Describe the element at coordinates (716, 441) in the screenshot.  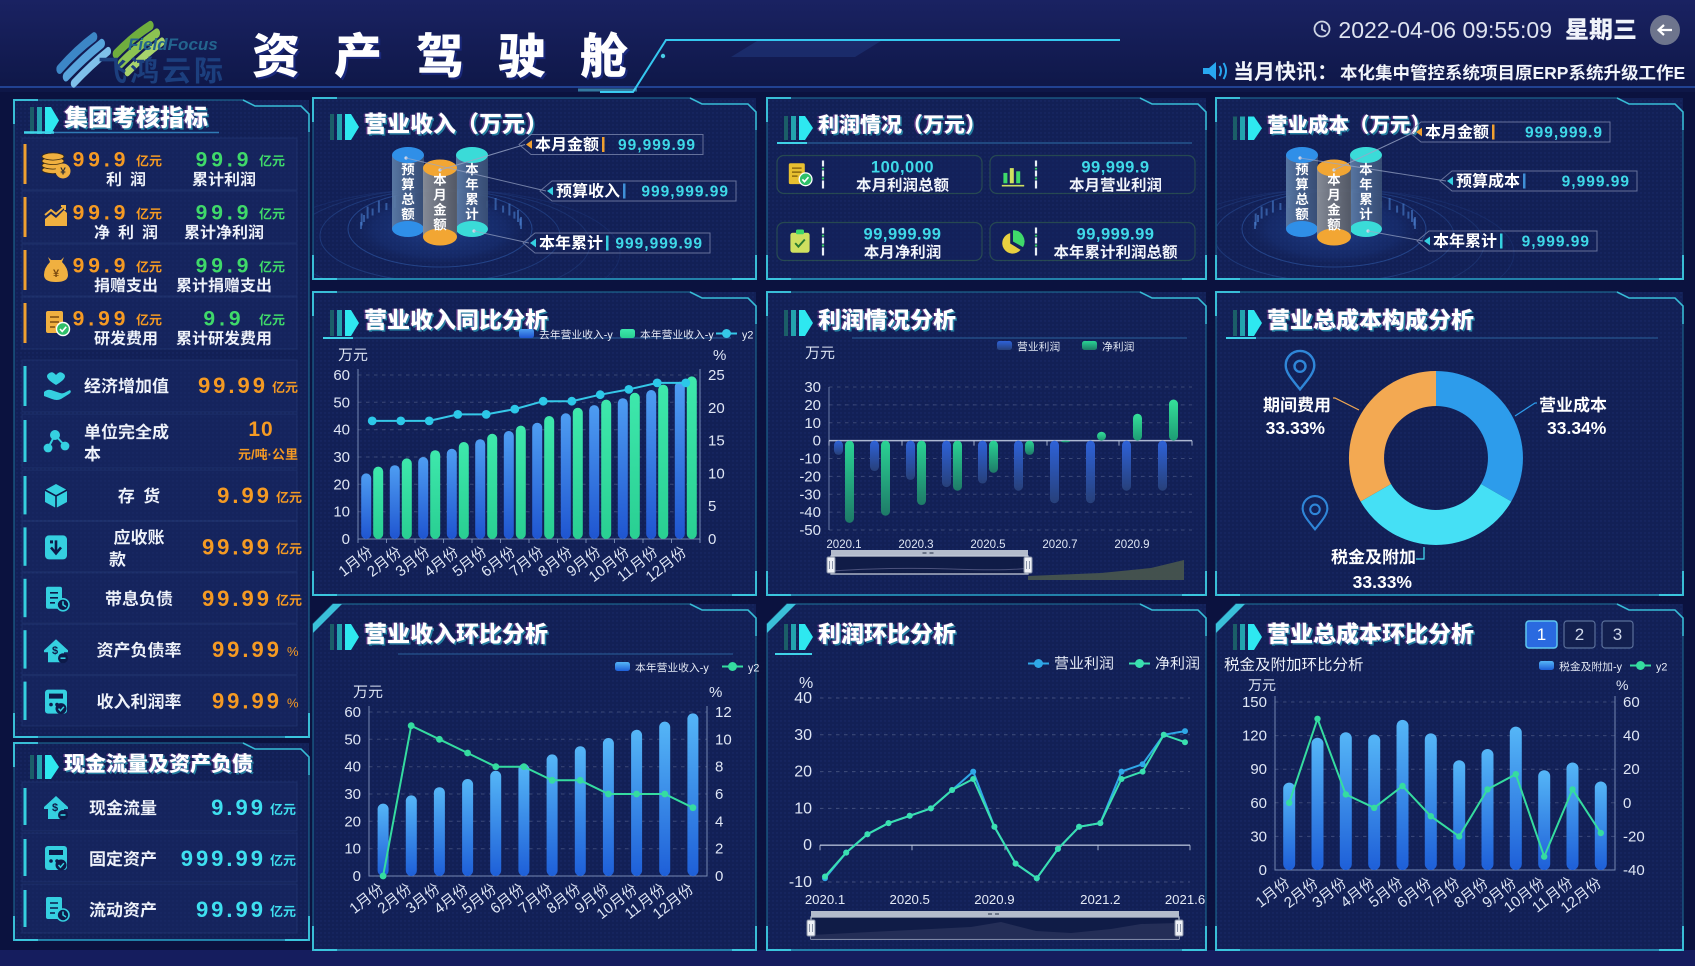
I see `svg-text: 15` at that location.